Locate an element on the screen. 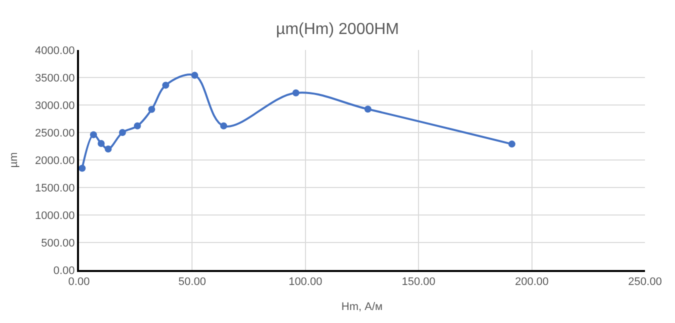 This screenshot has height=323, width=675. y-tick-label: 1000.00 is located at coordinates (55, 216).